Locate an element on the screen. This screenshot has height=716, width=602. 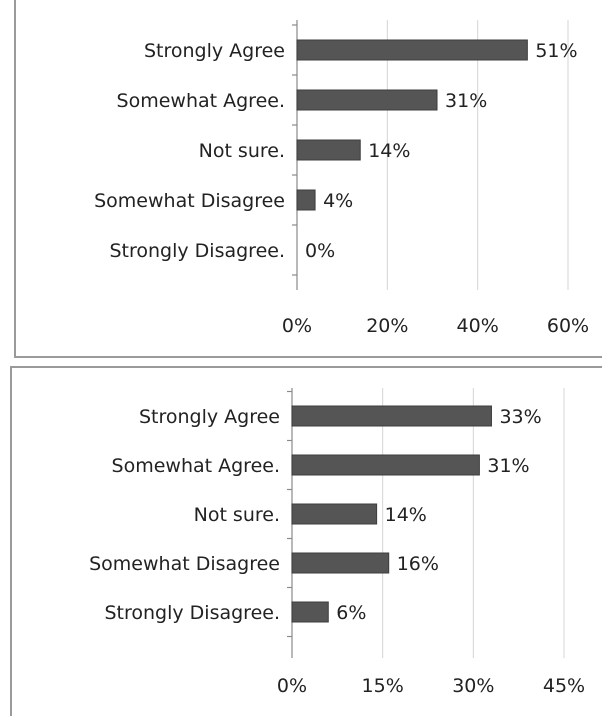
chart1-category-label: Not sure. is located at coordinates (242, 151).